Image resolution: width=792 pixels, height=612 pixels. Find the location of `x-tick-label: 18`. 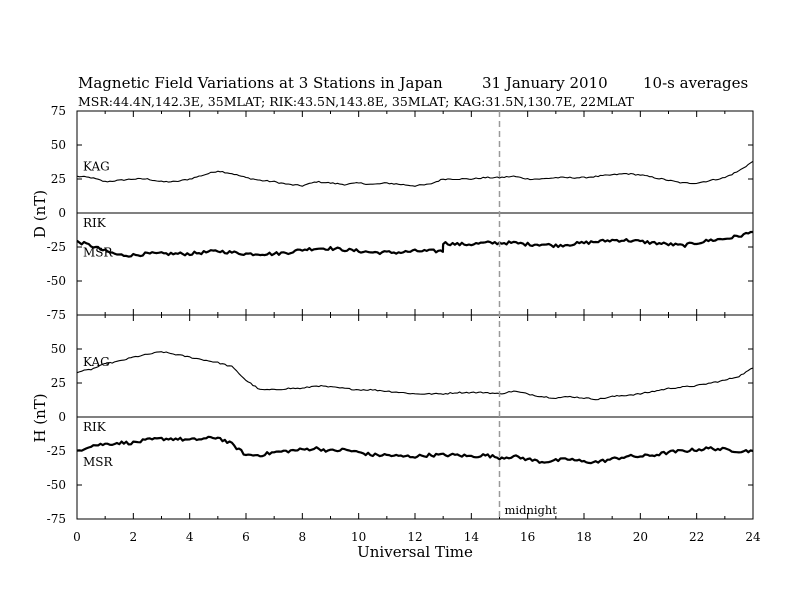

x-tick-label: 18 is located at coordinates (583, 537).